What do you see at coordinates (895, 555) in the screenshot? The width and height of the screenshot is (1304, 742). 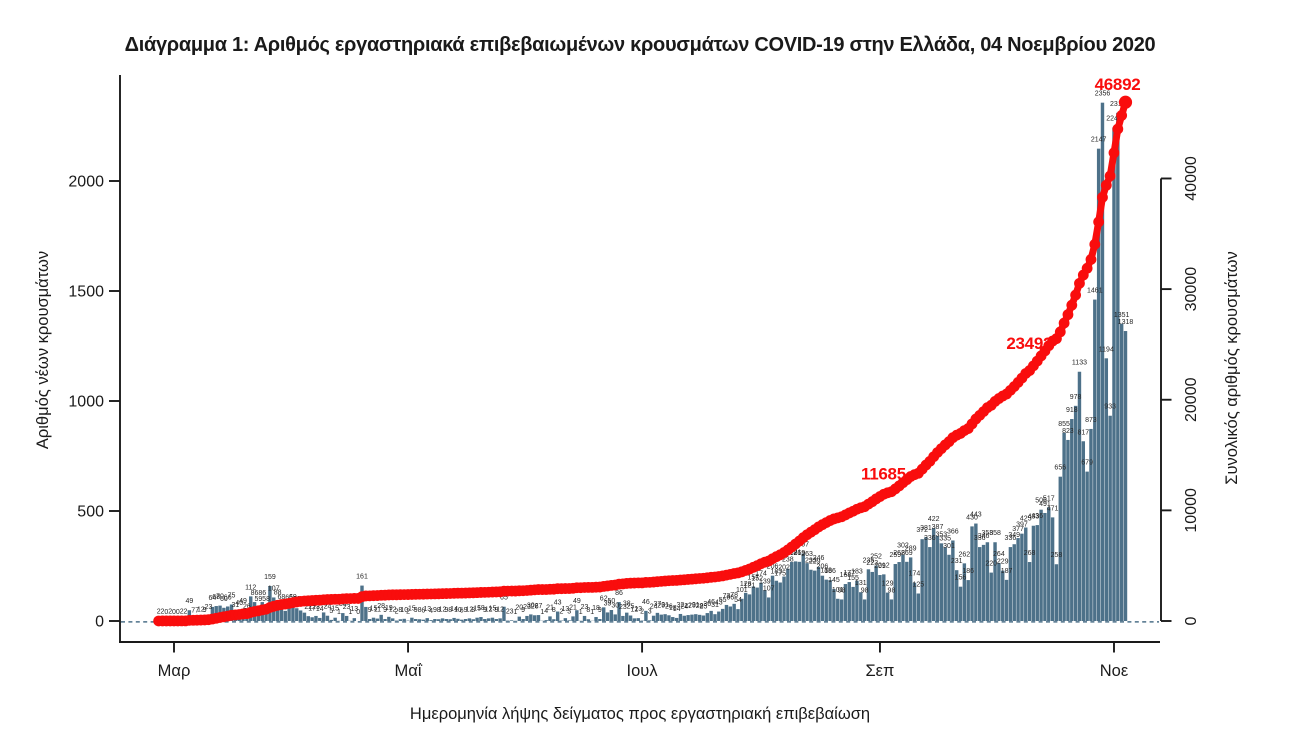 I see `bar-value-label: 259` at bounding box center [895, 555].